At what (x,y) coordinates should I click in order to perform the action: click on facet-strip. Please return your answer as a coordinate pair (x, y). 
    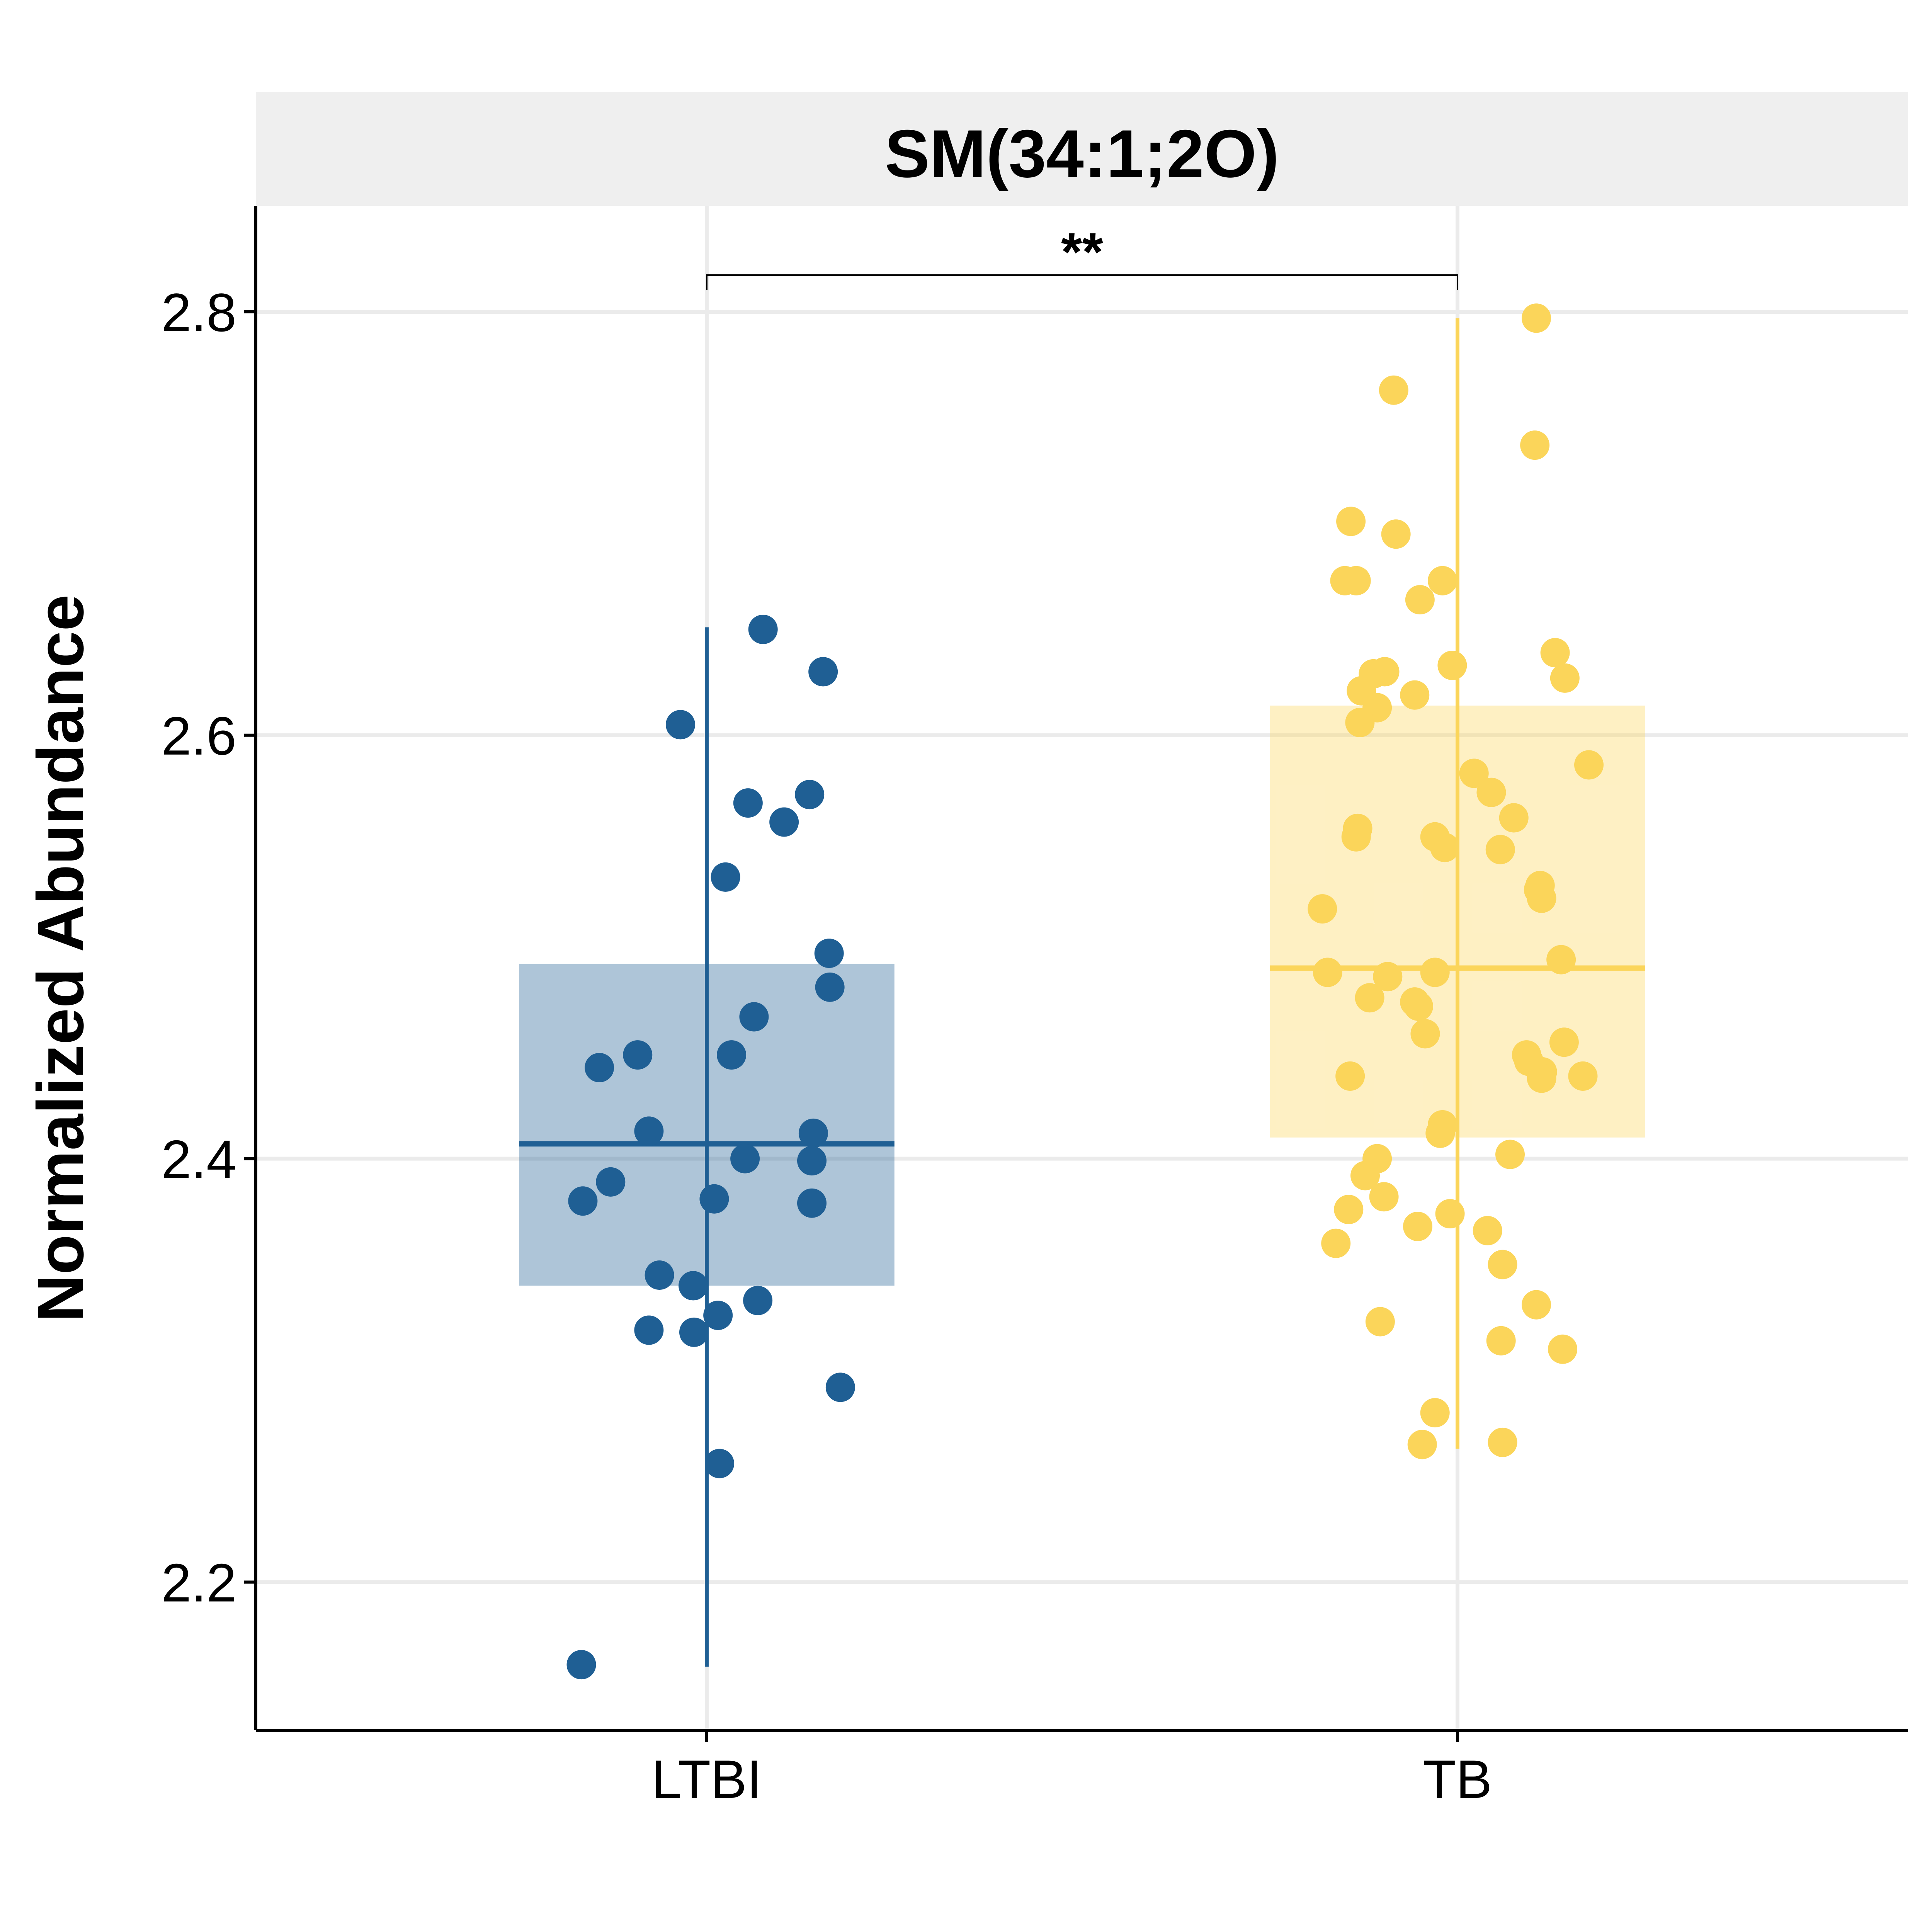
    Looking at the image, I should click on (1082, 149).